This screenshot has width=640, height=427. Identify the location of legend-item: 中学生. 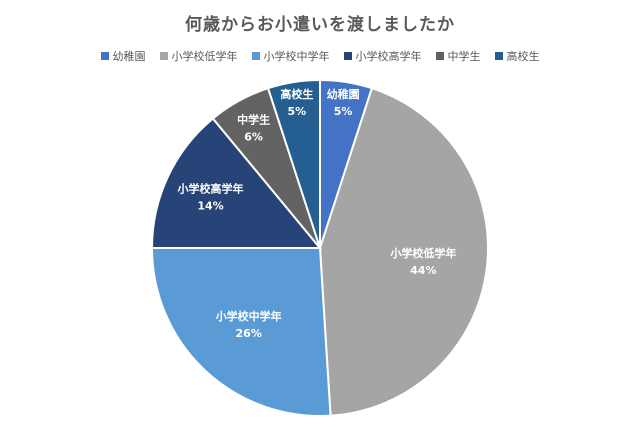
(458, 56).